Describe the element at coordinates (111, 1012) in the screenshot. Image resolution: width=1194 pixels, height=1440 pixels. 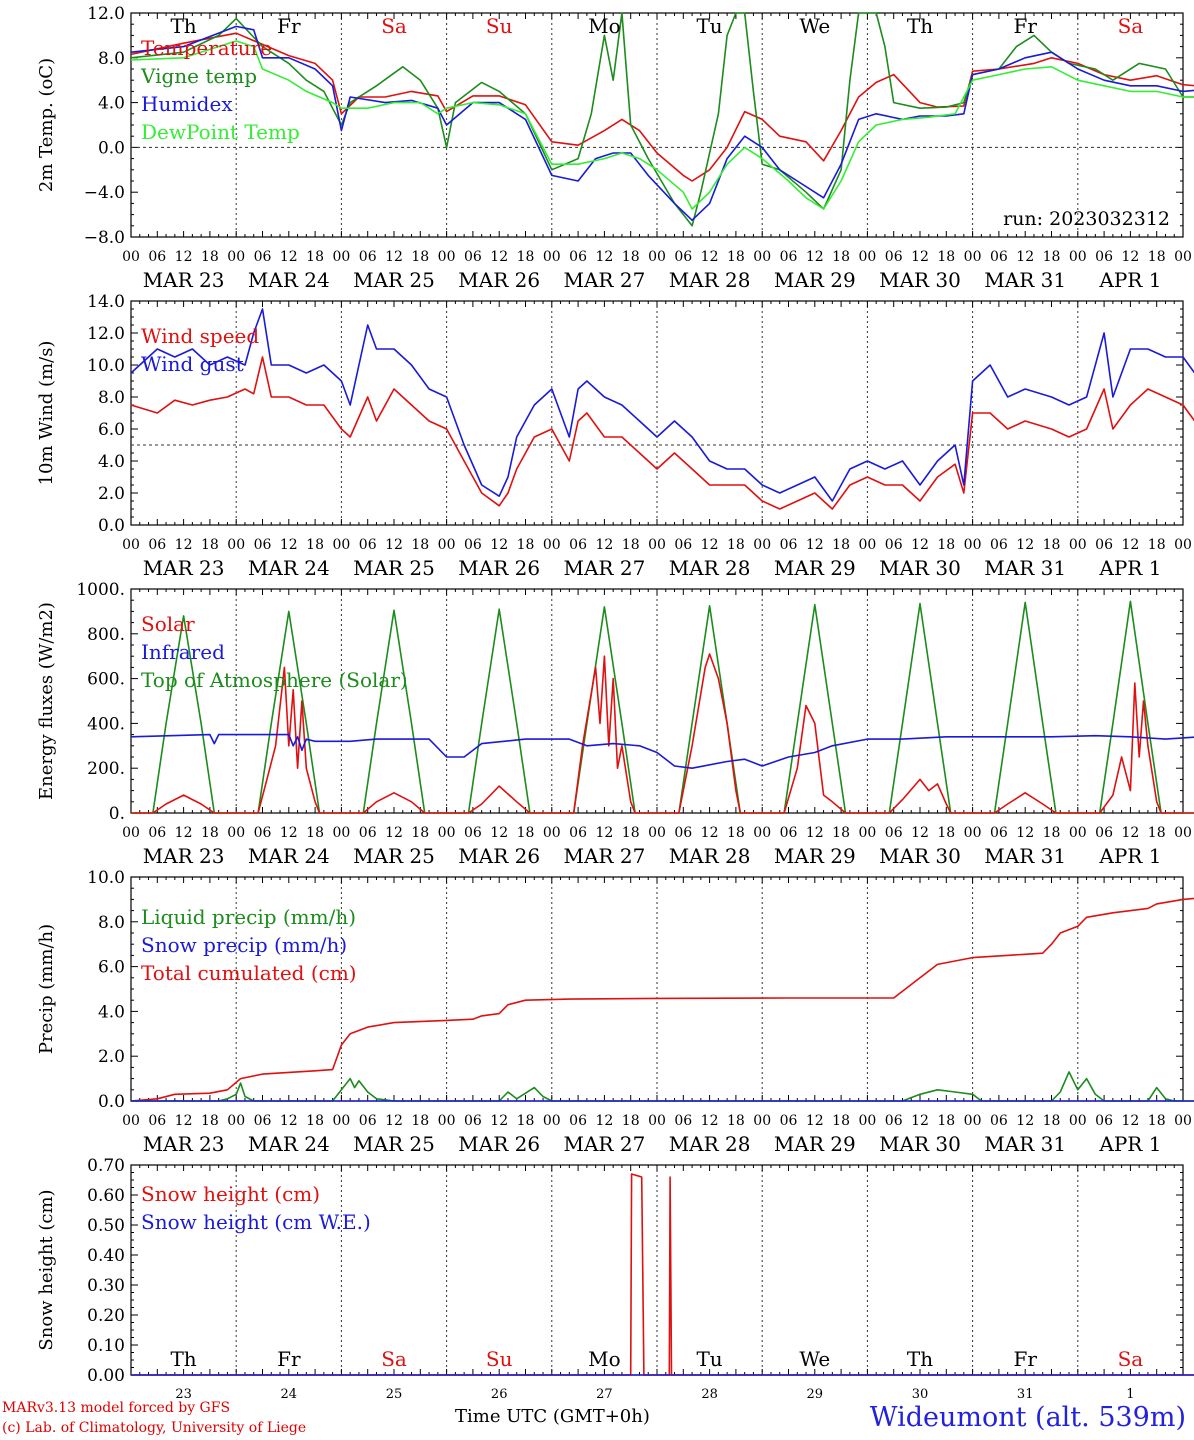
I see `y-tick-label: 4.0` at that location.